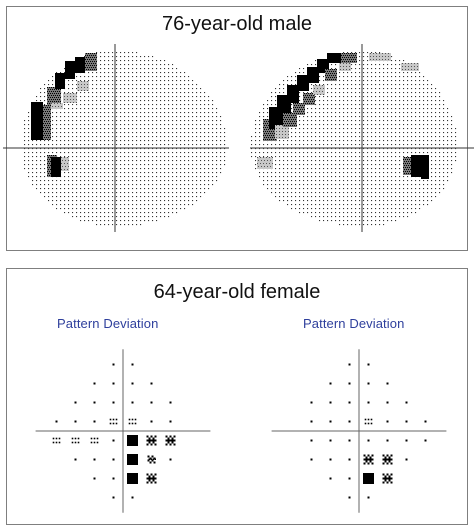 This screenshot has width=474, height=531. I want to click on case-title: 64-year-old female, so click(237, 292).